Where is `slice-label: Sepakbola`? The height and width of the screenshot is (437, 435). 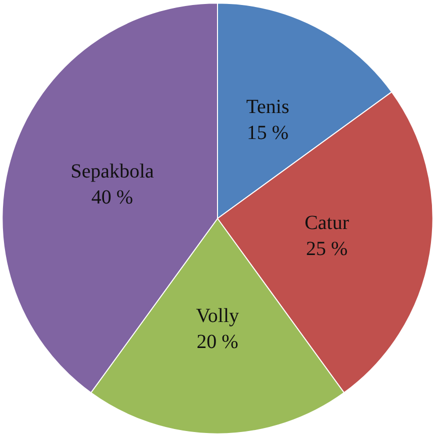 slice-label: Sepakbola is located at coordinates (112, 171).